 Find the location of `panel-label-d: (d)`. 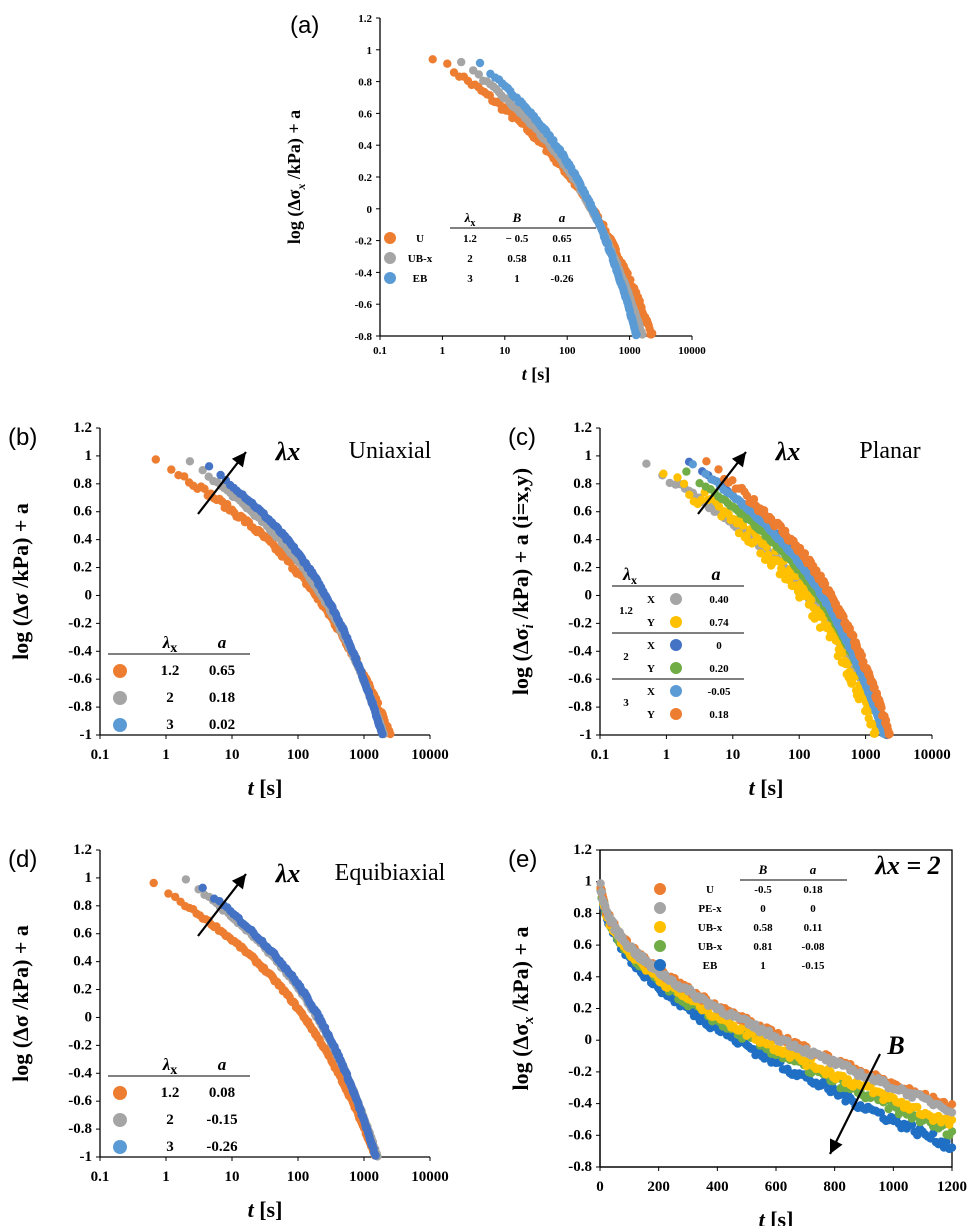

panel-label-d: (d) is located at coordinates (23, 859).